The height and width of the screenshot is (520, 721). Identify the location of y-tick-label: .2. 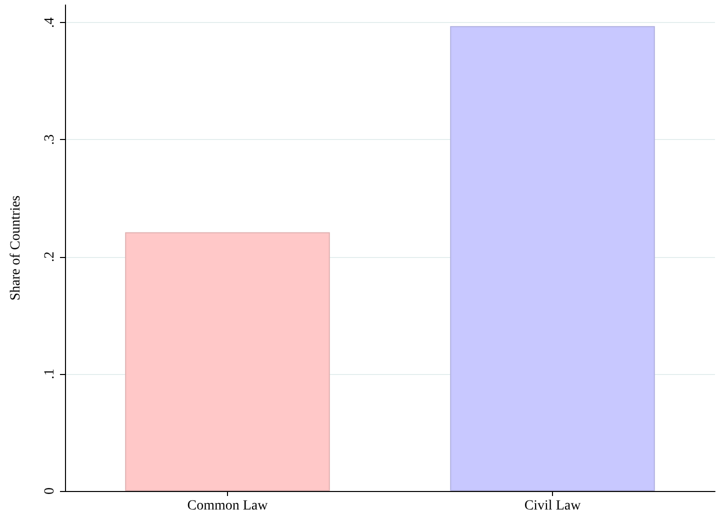
(50, 257).